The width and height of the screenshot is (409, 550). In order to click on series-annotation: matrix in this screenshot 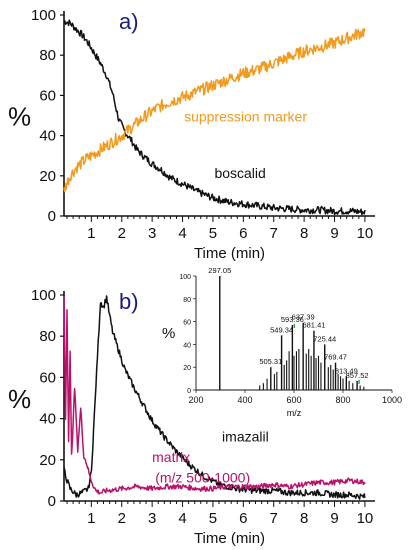, I will do `click(171, 457)`.